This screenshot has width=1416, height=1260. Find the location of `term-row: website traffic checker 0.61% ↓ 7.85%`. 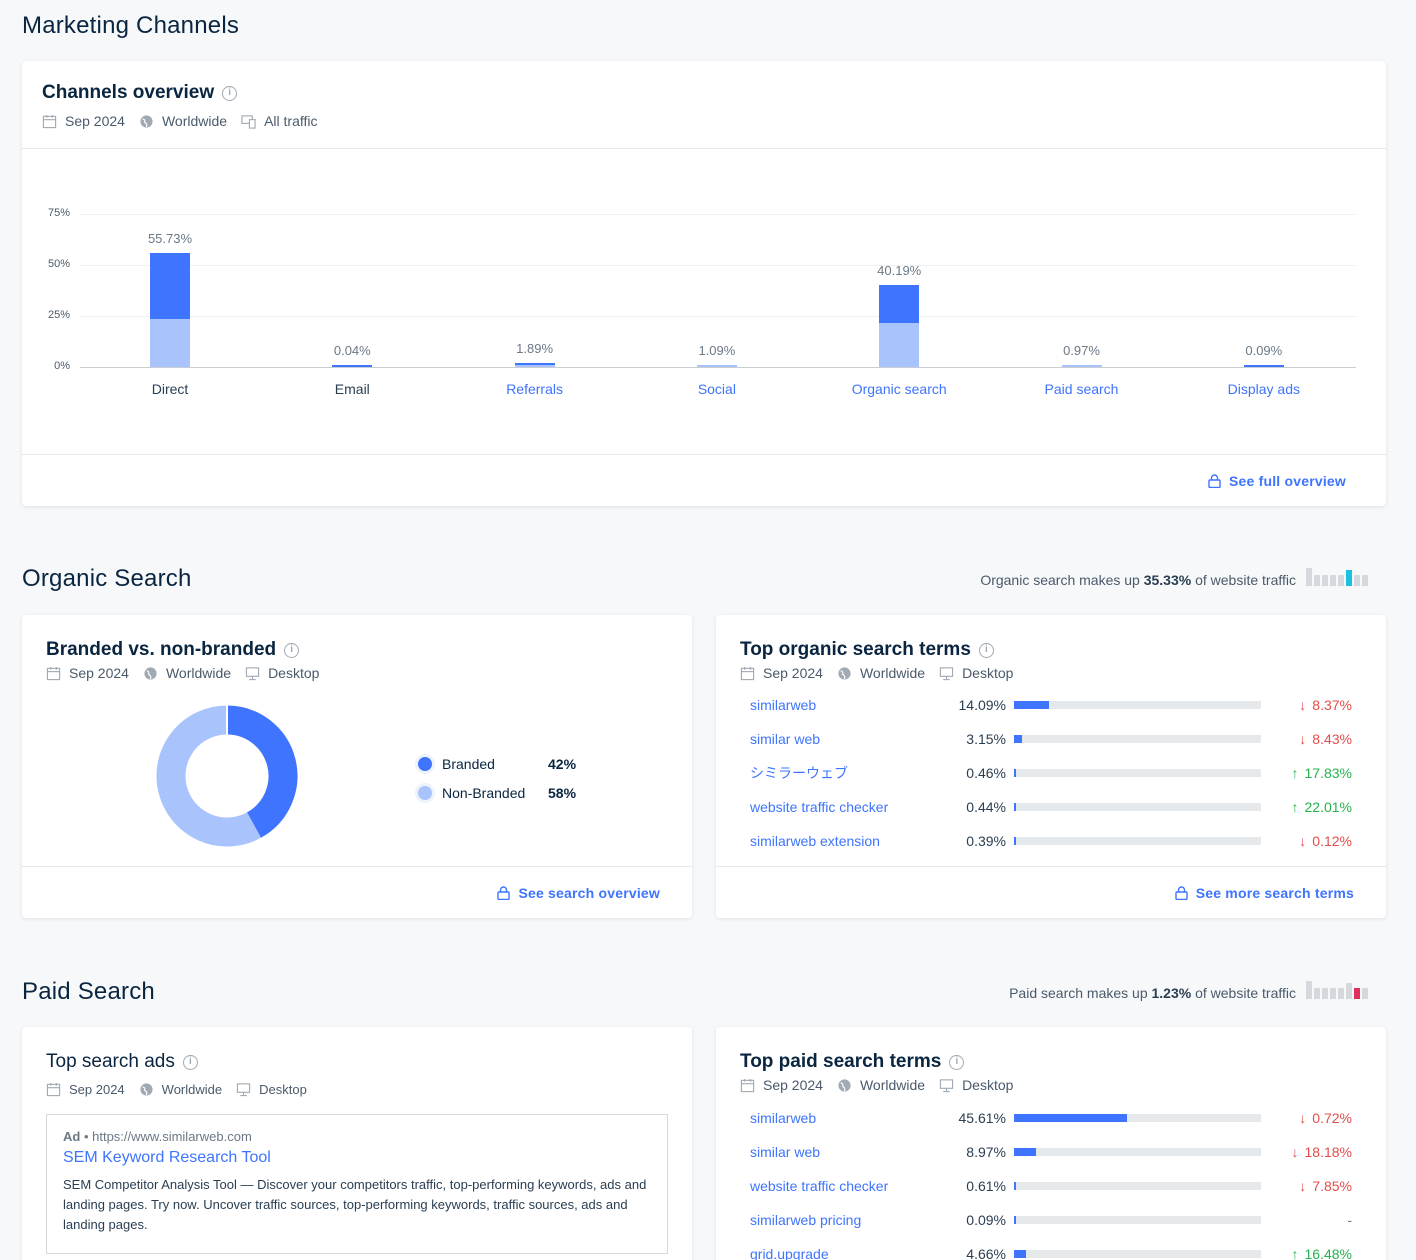

term-row: website traffic checker 0.61% ↓ 7.85% is located at coordinates (1051, 1186).